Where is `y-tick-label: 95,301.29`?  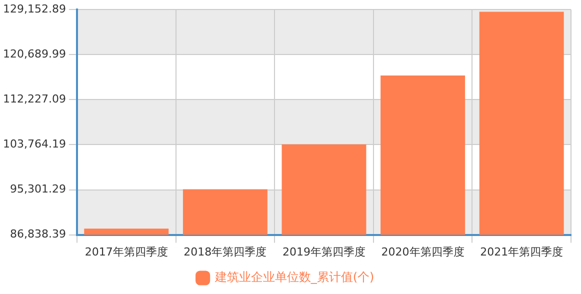
y-tick-label: 95,301.29 is located at coordinates (38, 189).